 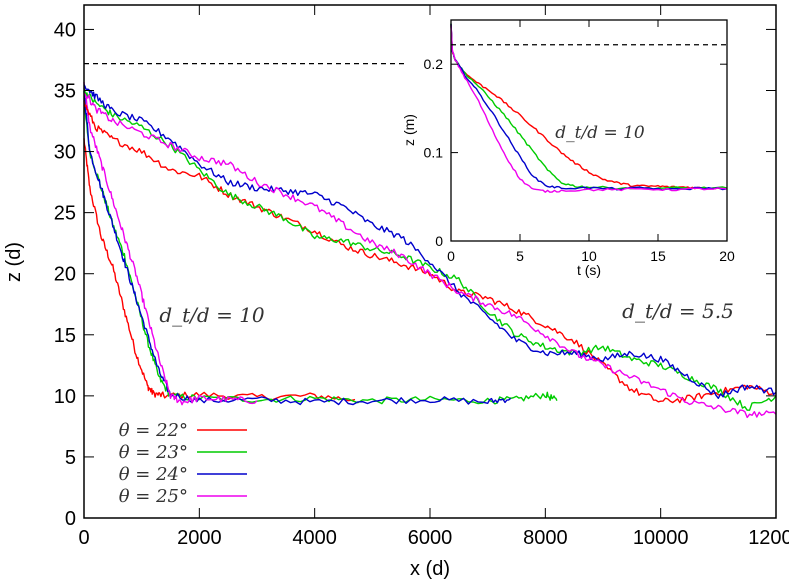 I want to click on inset-y-tick-label-1: 0.1, so click(x=434, y=153).